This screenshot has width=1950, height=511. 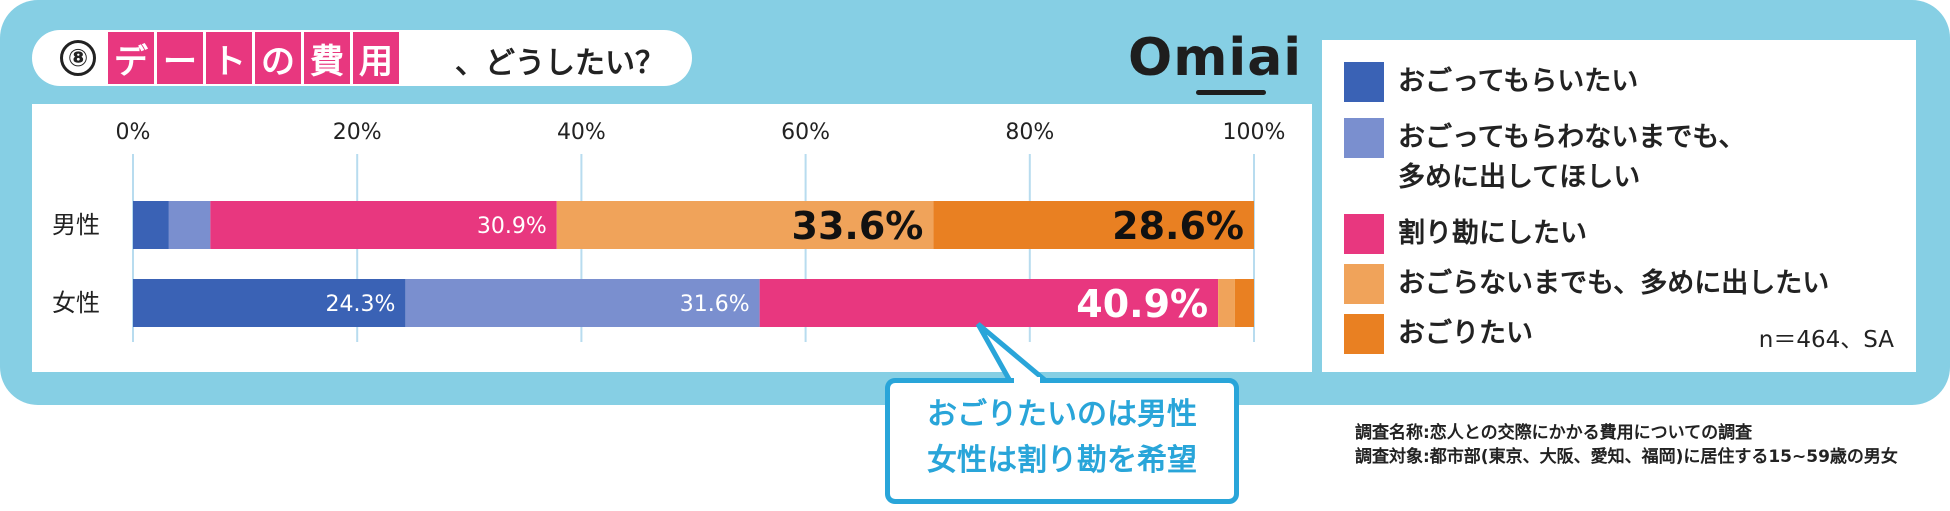 What do you see at coordinates (581, 132) in the screenshot?
I see `x-tick-label: 40%` at bounding box center [581, 132].